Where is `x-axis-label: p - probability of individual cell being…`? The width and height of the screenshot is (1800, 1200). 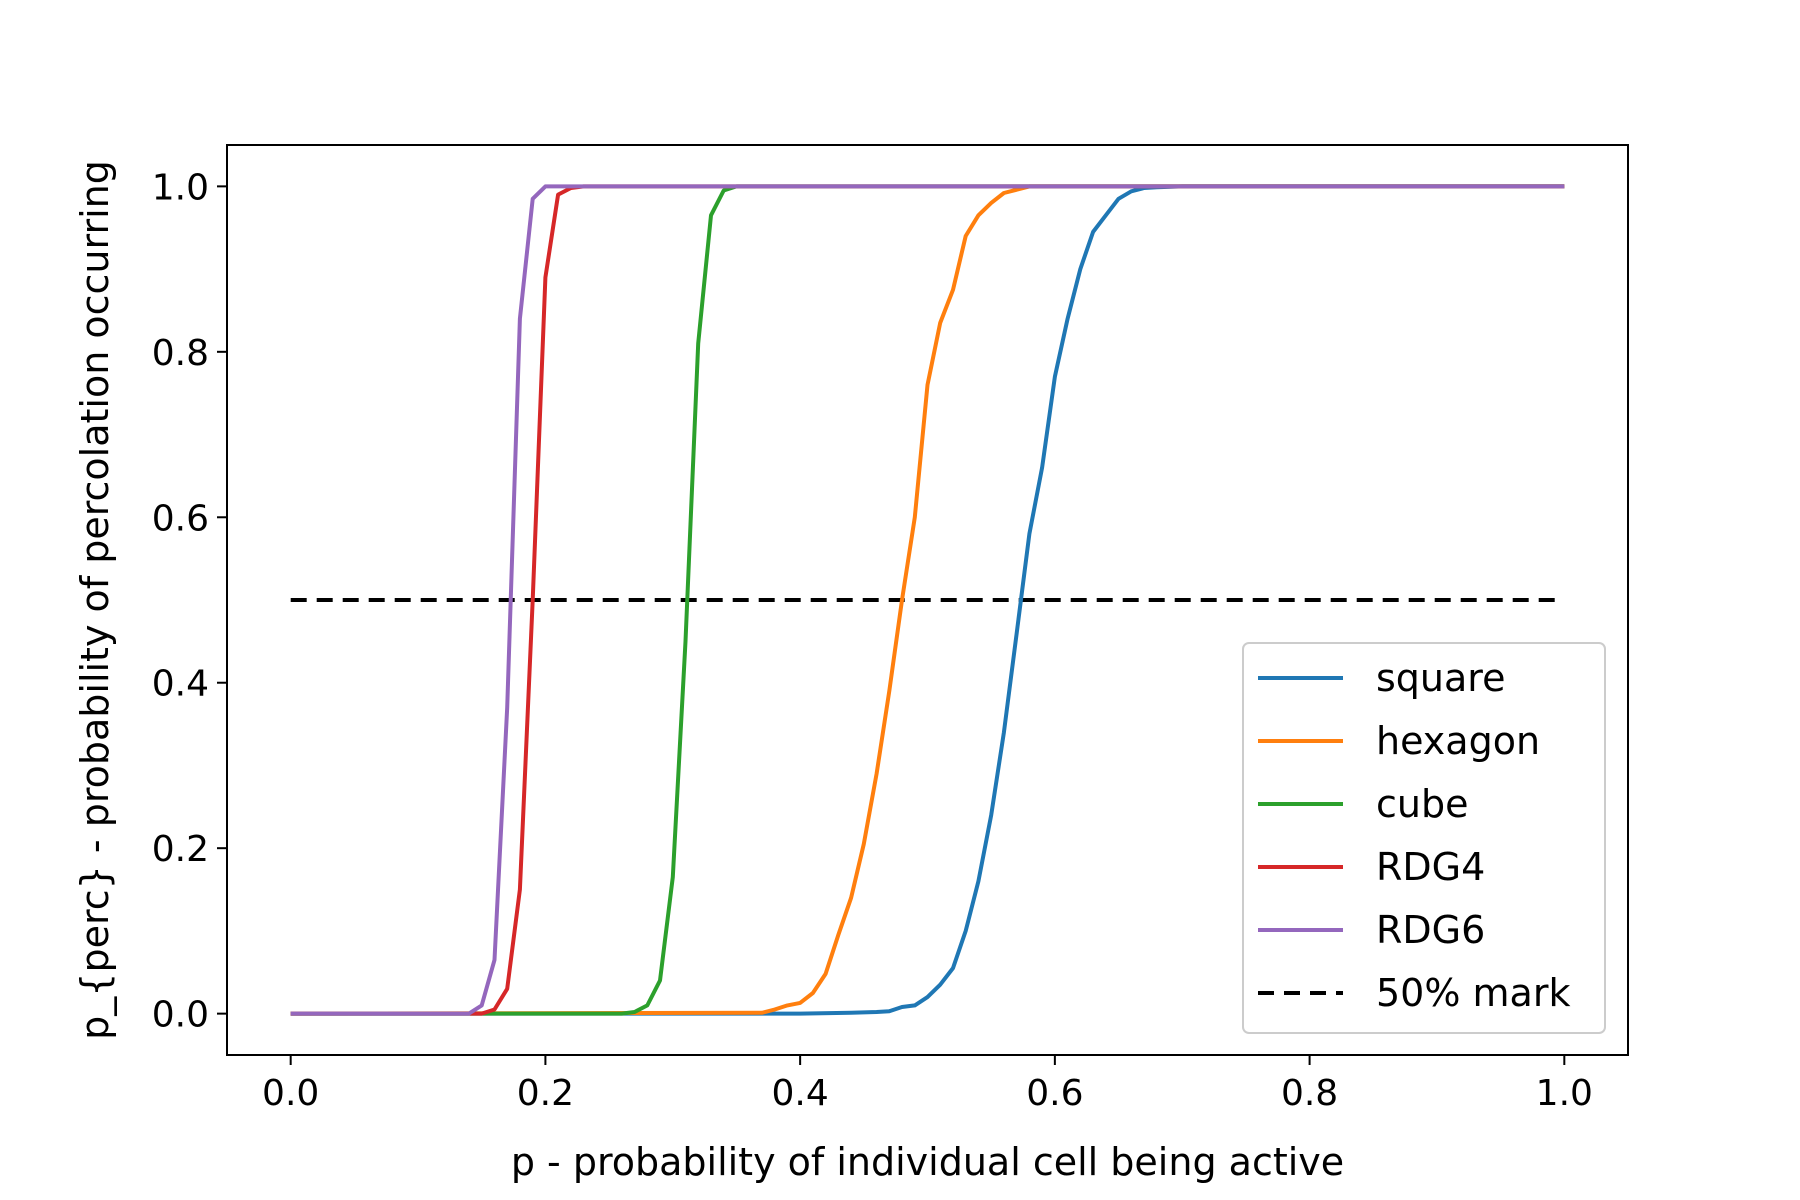
x-axis-label: p - probability of individual cell being… is located at coordinates (927, 1162).